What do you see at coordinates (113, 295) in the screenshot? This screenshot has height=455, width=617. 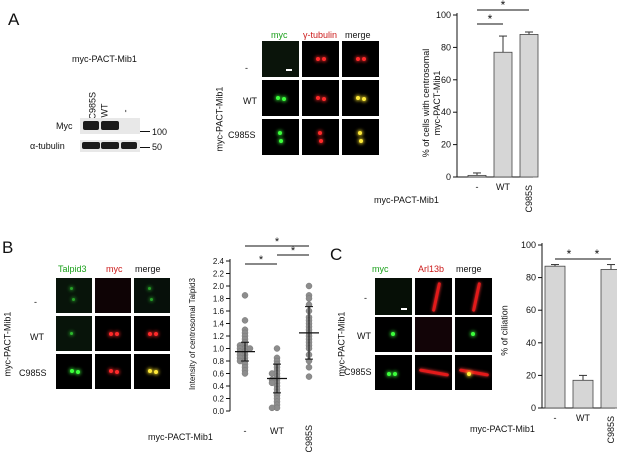 I see `b-tile-myc-neg` at bounding box center [113, 295].